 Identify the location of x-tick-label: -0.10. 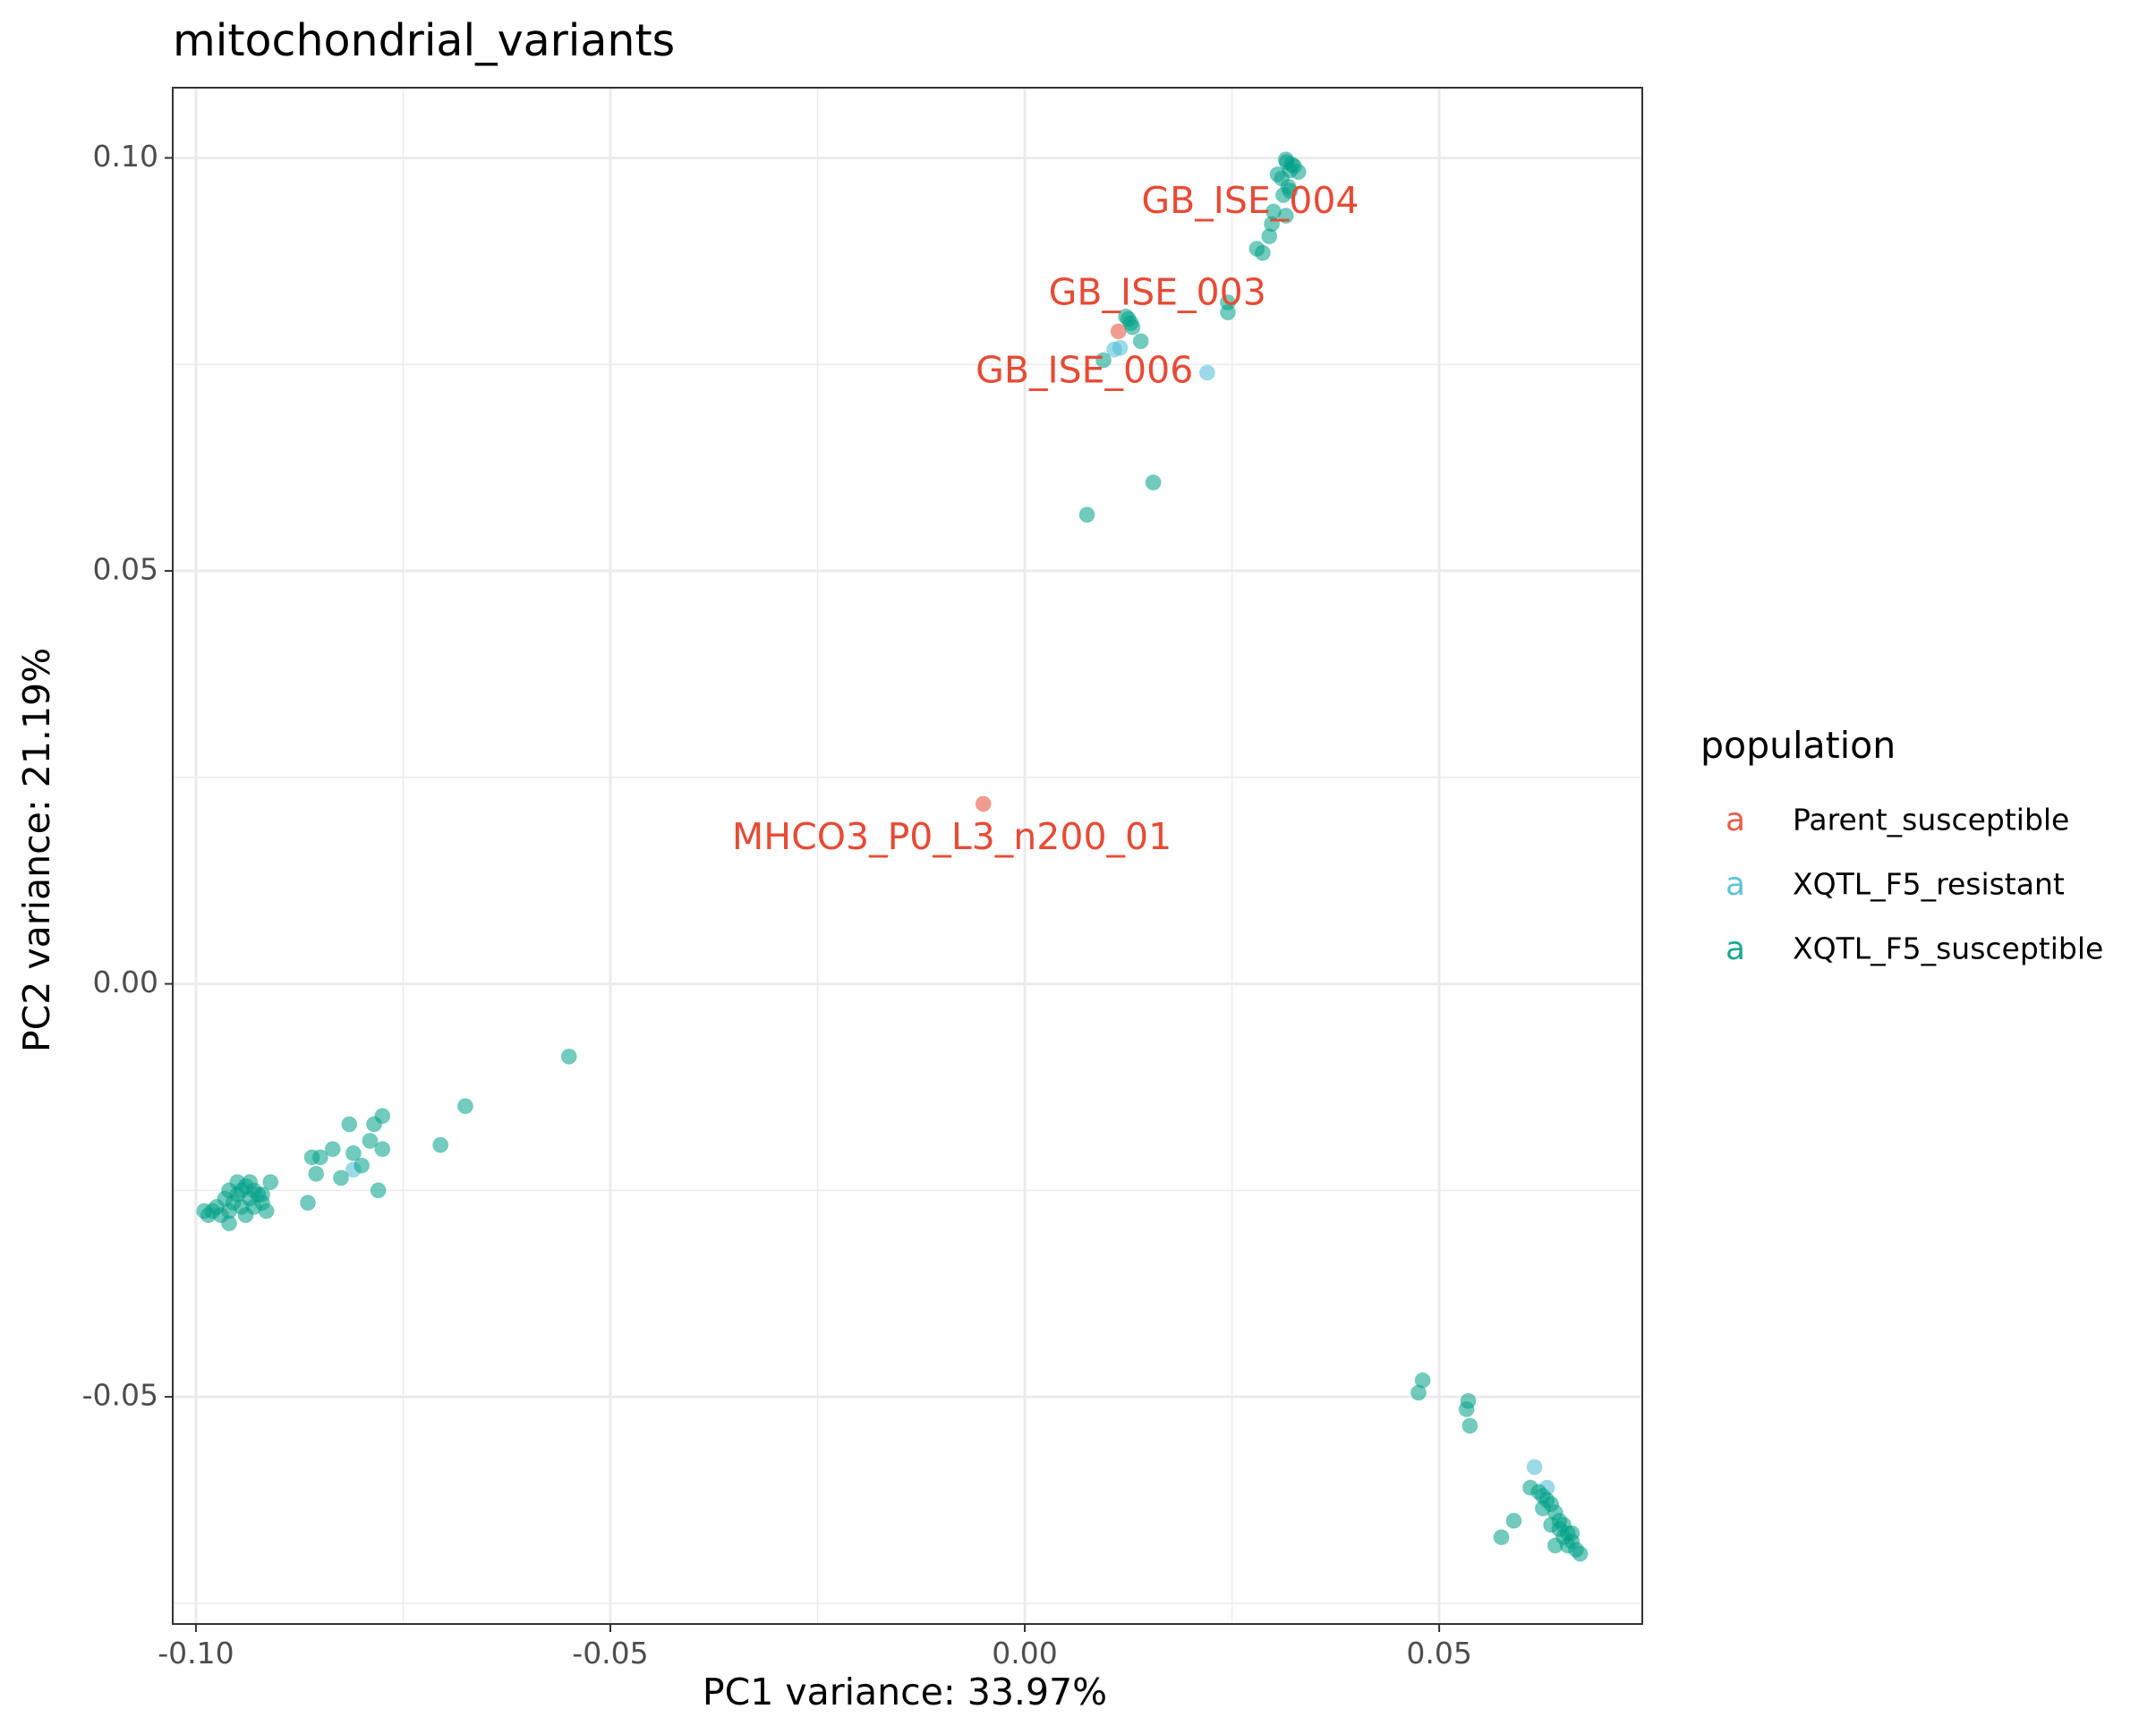
(196, 1653).